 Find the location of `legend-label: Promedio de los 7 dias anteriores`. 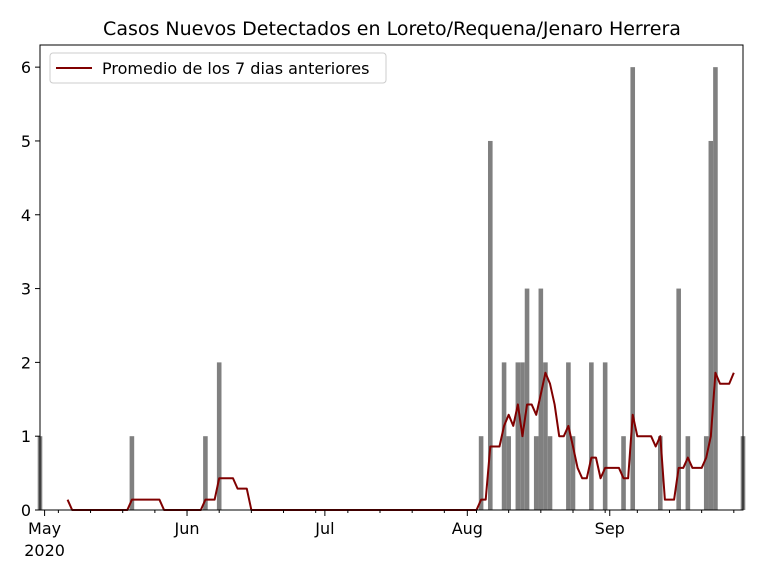

legend-label: Promedio de los 7 dias anteriores is located at coordinates (235, 68).